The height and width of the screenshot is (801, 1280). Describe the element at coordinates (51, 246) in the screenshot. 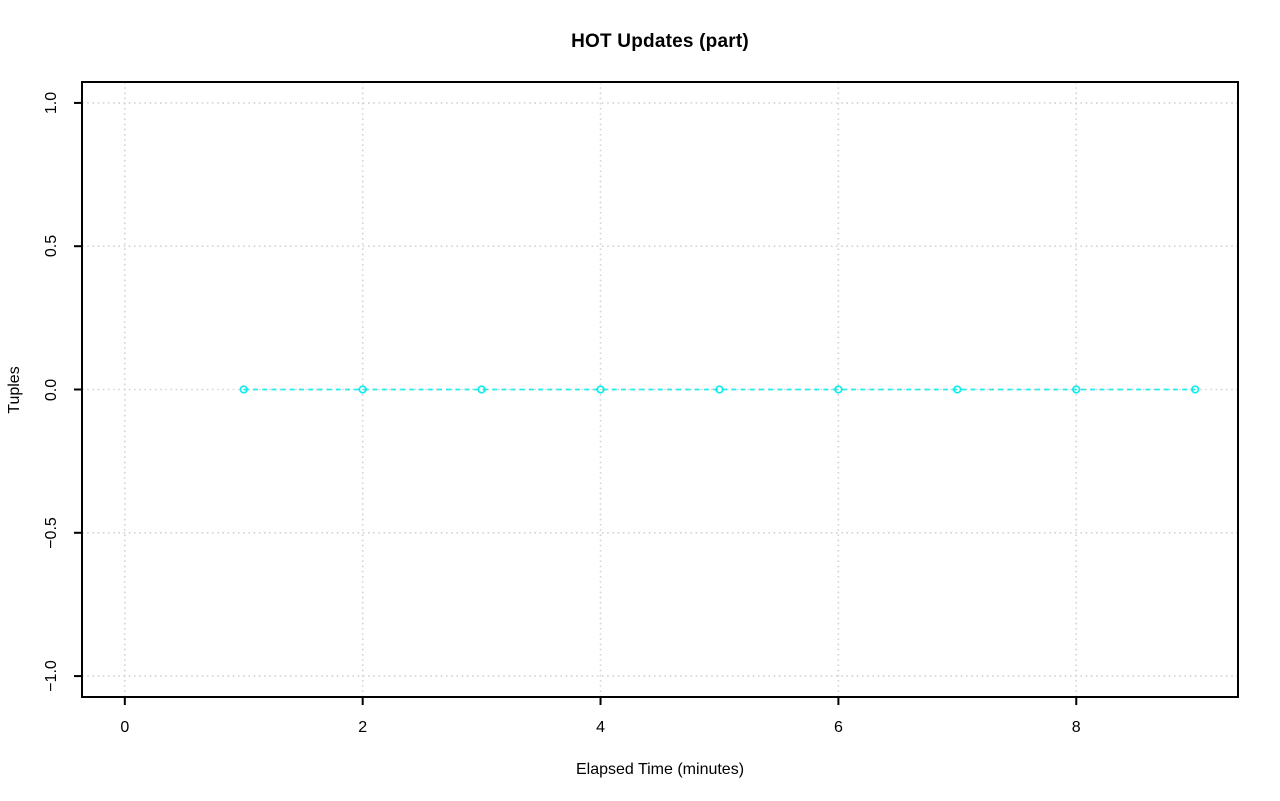

I see `y-tick-label: 0.5` at that location.